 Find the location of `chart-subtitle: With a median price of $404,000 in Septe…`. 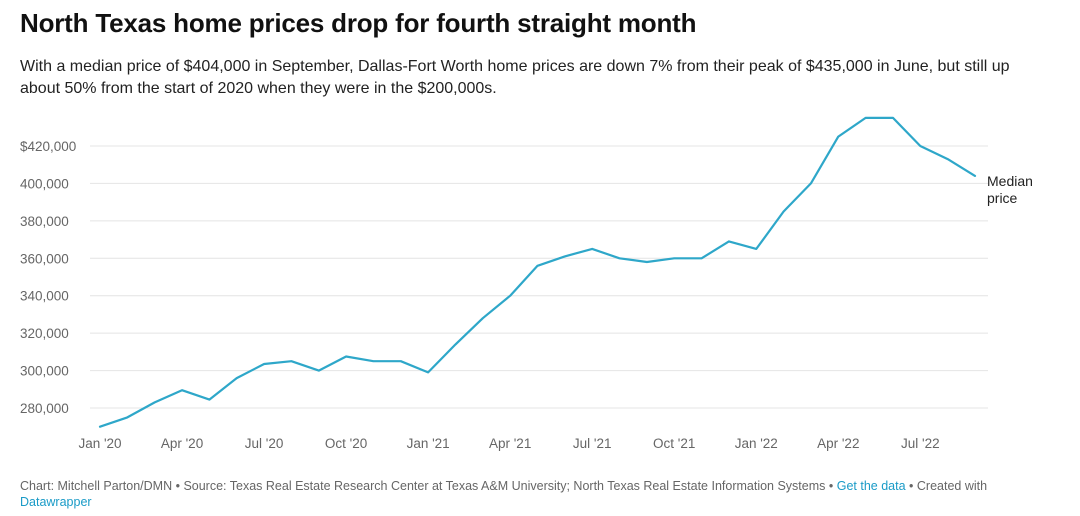

chart-subtitle: With a median price of $404,000 in Septe… is located at coordinates (515, 77).